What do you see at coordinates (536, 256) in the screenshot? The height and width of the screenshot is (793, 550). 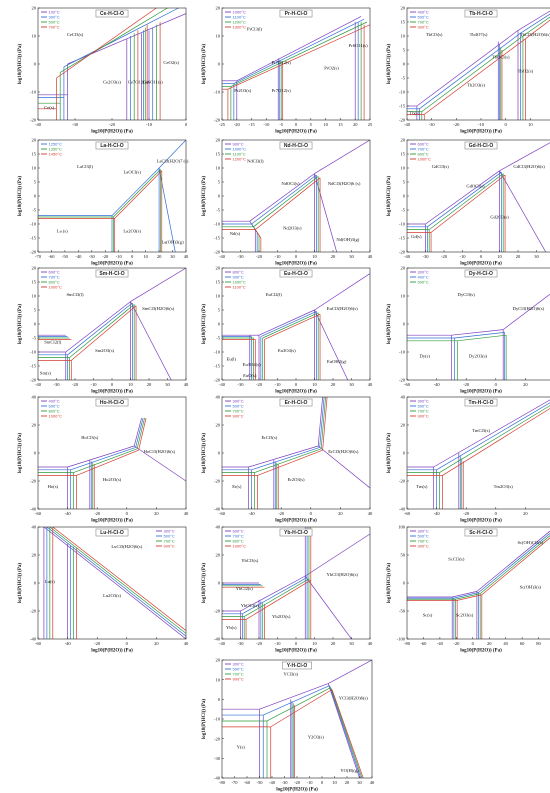 I see `x-tick-label: 30` at bounding box center [536, 256].